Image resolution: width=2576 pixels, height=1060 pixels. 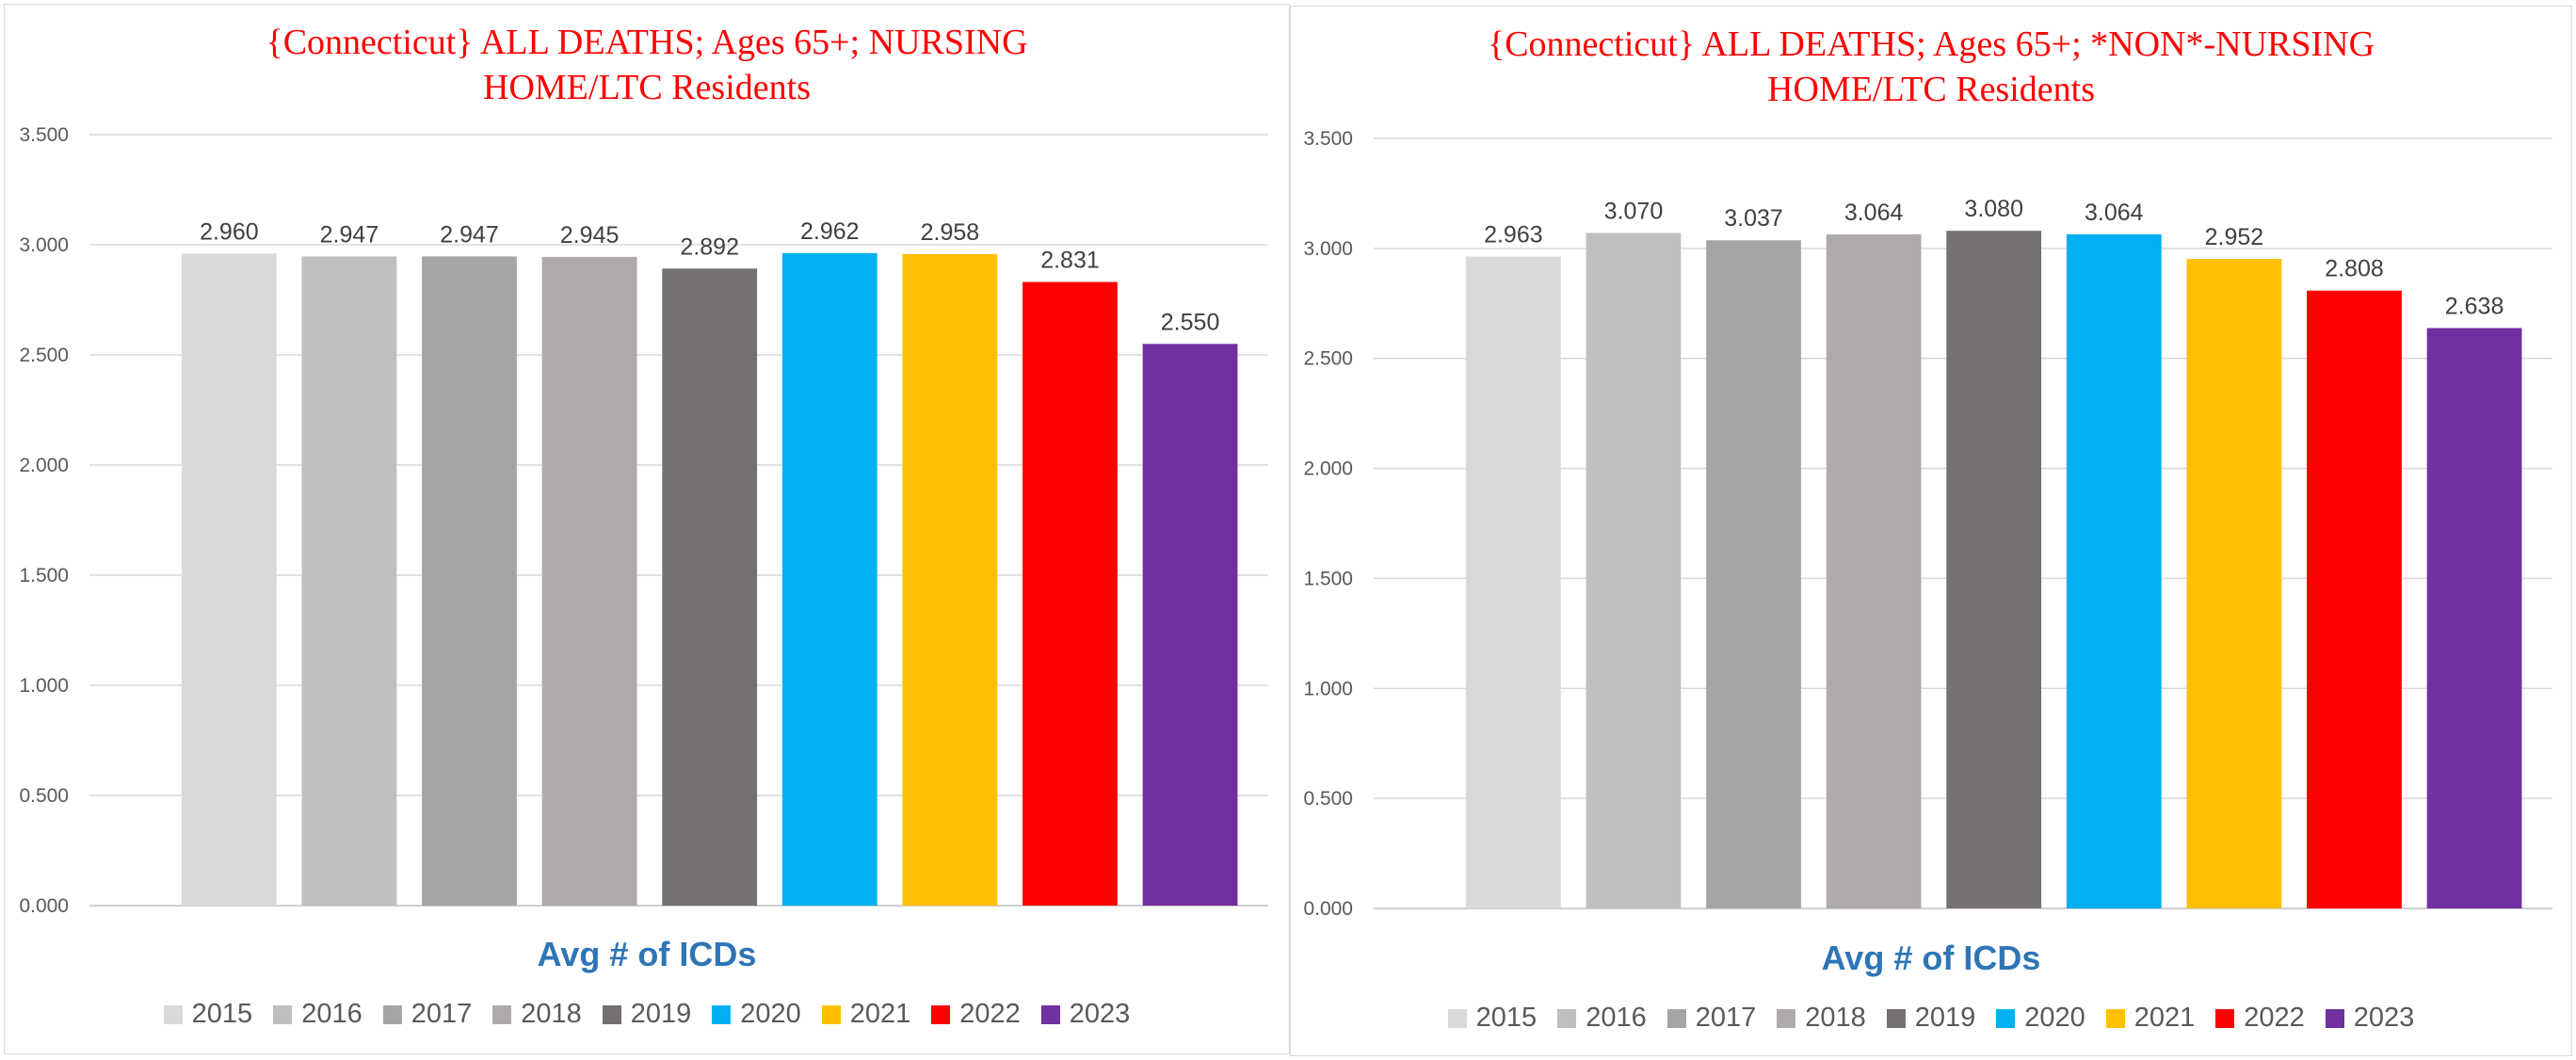 I want to click on data-label-2015: 2.963, so click(x=1513, y=235).